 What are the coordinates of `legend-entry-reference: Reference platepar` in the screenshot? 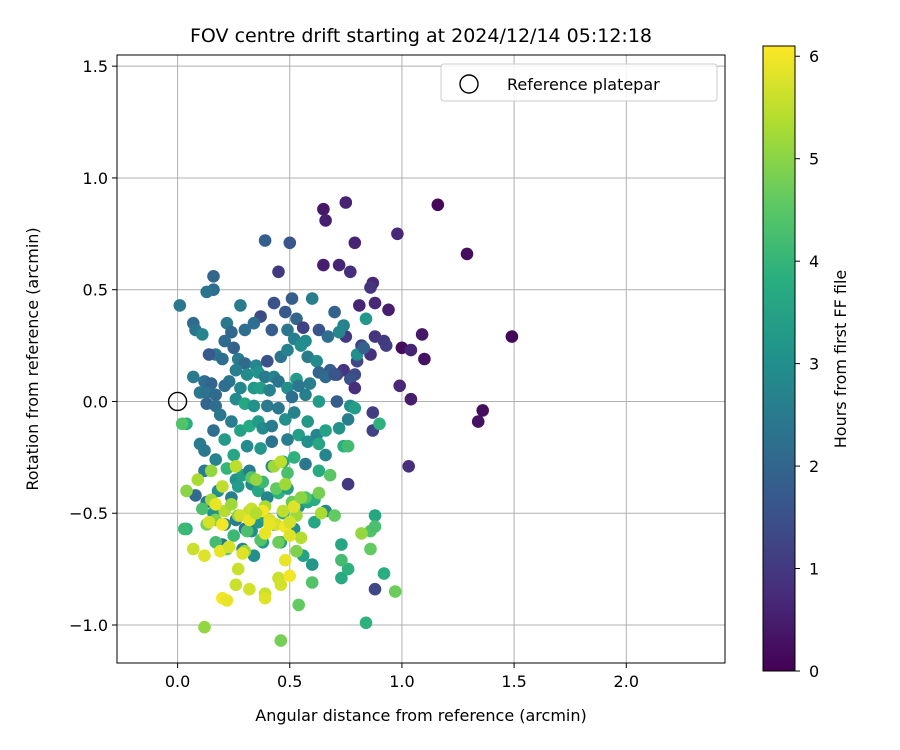 It's located at (583, 84).